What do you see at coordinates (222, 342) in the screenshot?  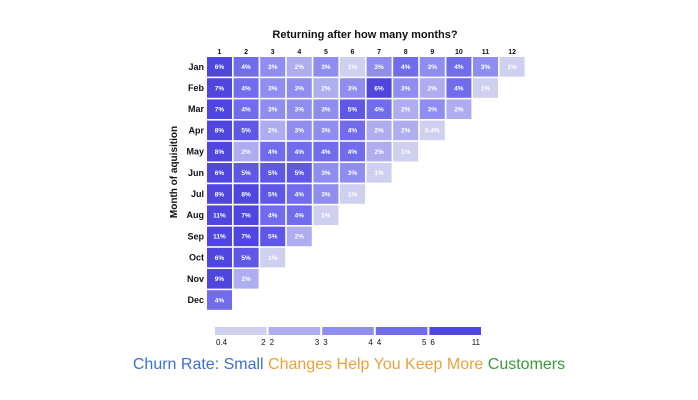 I see `legend-low-label: 0.4` at bounding box center [222, 342].